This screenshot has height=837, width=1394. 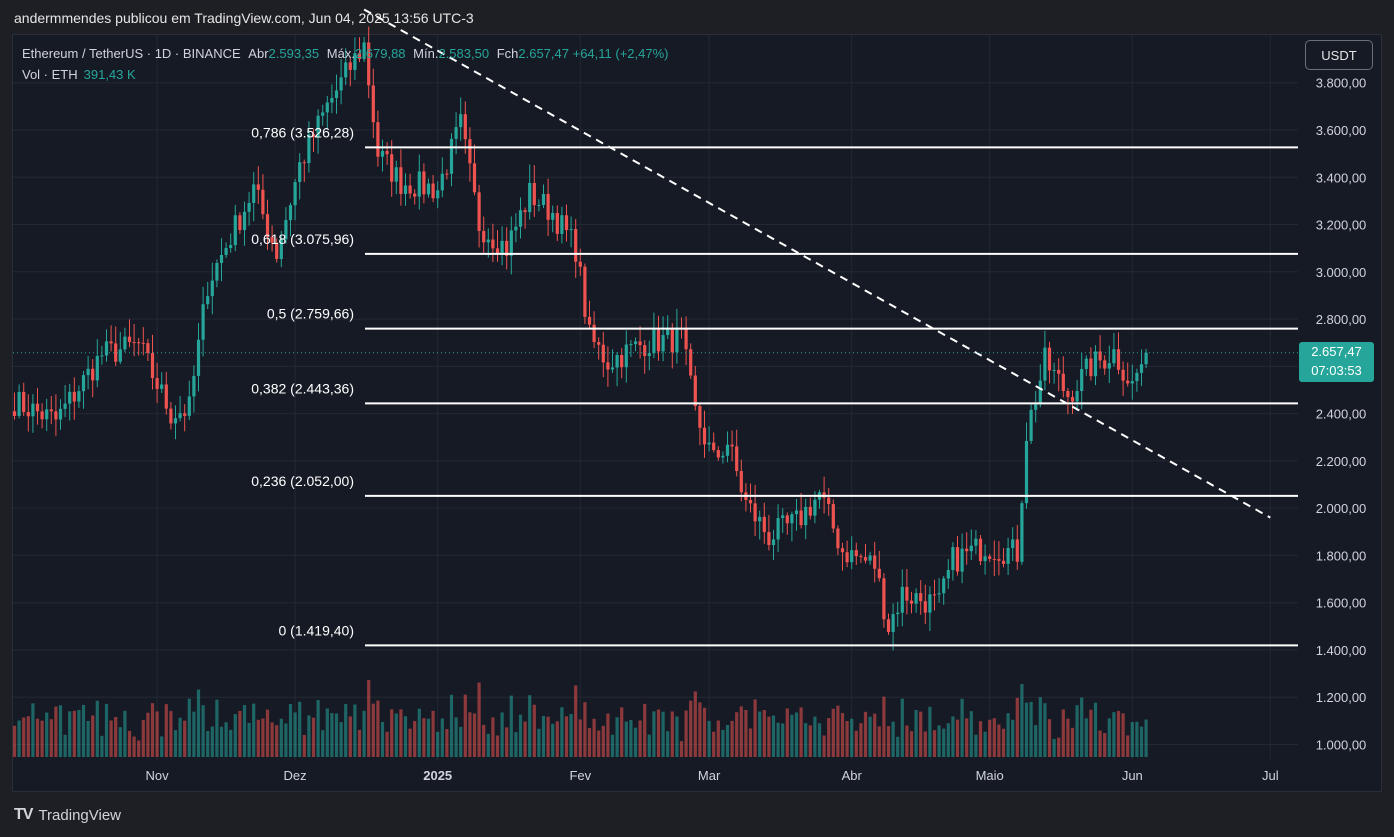 What do you see at coordinates (158, 775) in the screenshot?
I see `x-tick-label: Nov` at bounding box center [158, 775].